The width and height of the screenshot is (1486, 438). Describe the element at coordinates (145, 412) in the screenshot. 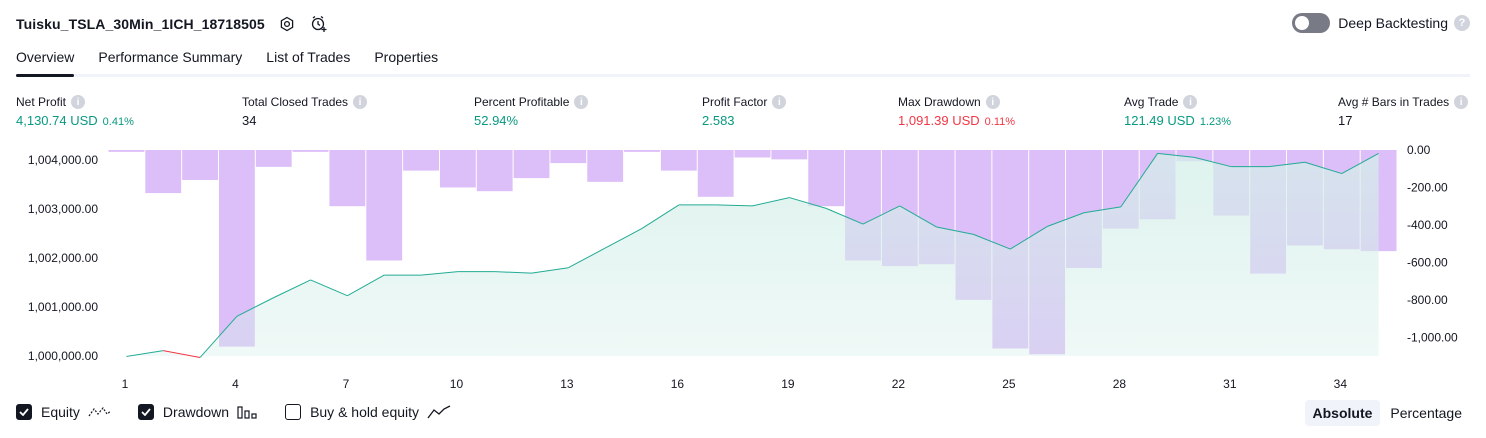

I see `drawdown-checkbox` at that location.